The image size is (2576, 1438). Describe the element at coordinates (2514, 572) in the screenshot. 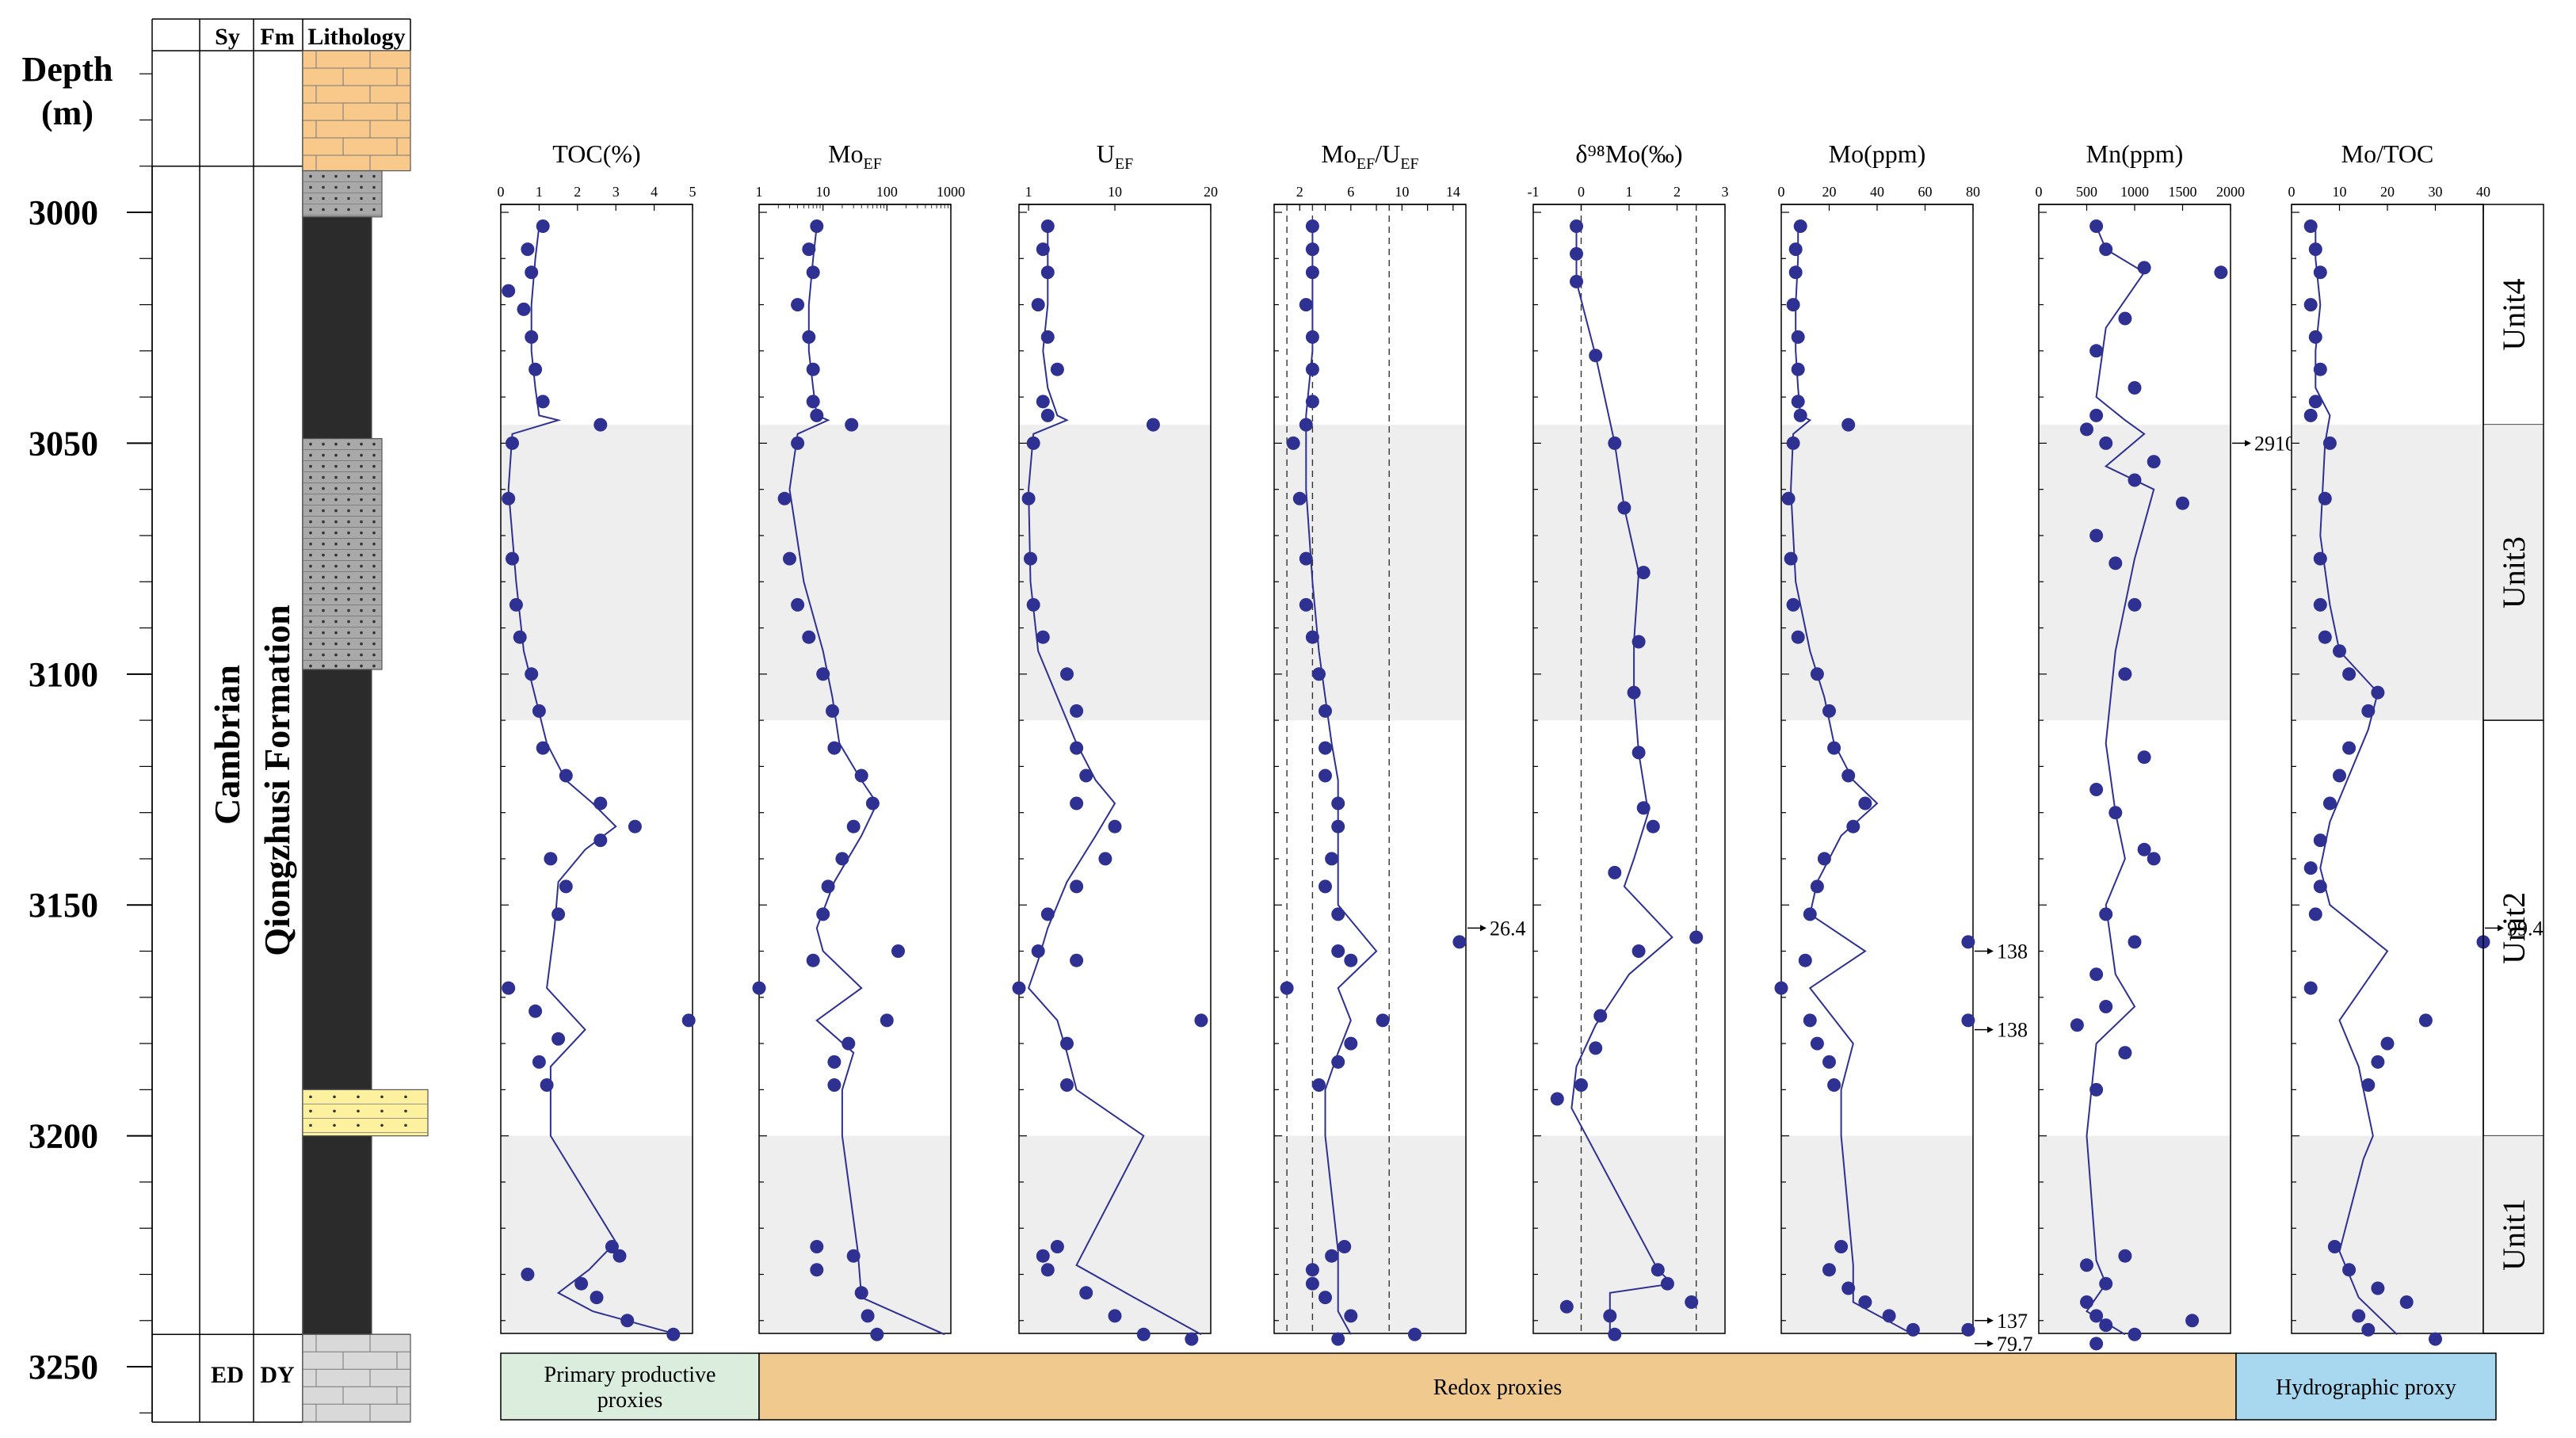

I see `unit-label: Unit3` at that location.